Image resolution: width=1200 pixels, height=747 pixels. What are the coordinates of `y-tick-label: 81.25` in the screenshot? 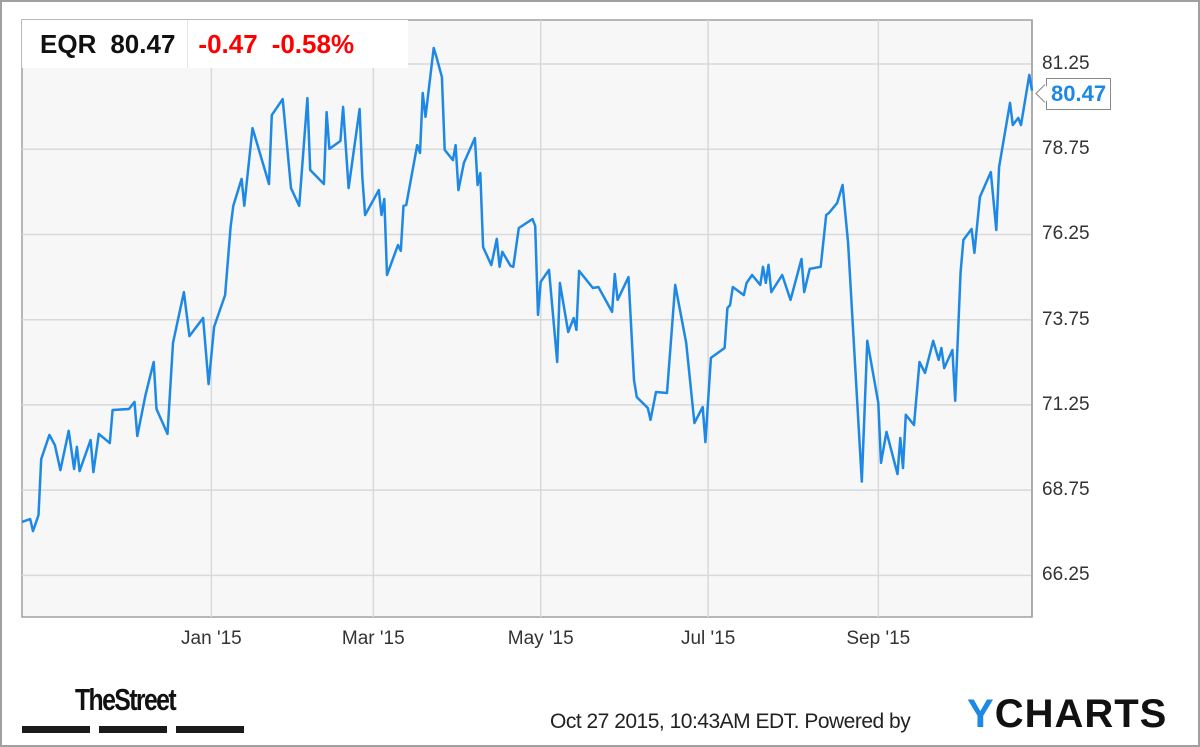 It's located at (1066, 63).